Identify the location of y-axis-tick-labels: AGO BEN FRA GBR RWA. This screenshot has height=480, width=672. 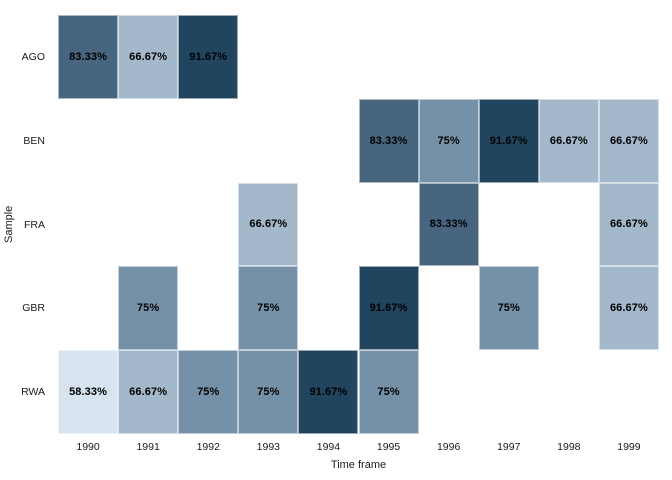
(29, 224).